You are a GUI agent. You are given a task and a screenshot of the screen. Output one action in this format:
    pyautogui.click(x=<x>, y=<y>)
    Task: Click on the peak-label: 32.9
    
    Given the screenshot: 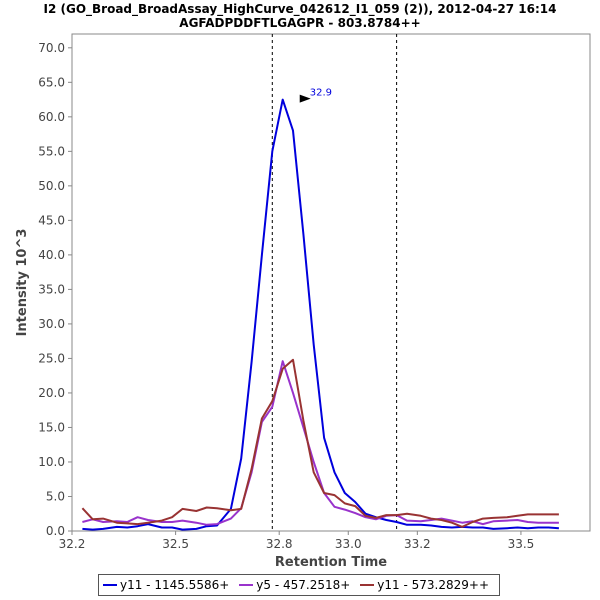 What is the action you would take?
    pyautogui.click(x=321, y=93)
    